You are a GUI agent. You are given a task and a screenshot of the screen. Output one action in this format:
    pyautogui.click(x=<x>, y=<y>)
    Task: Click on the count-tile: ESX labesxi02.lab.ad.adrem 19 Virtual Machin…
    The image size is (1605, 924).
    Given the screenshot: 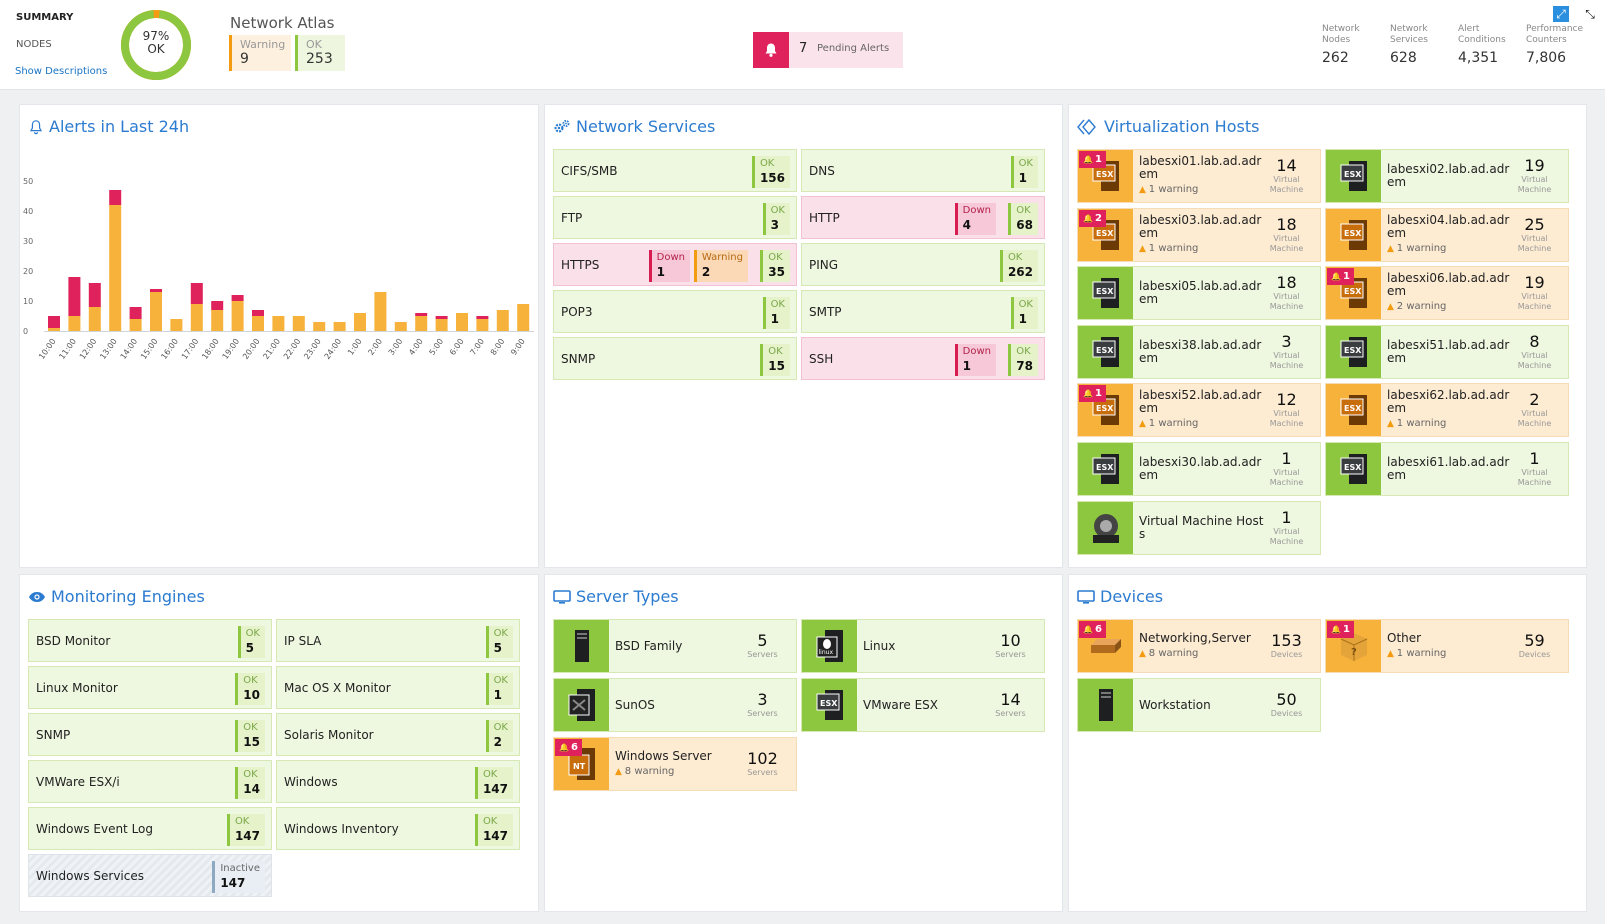 What is the action you would take?
    pyautogui.click(x=1447, y=176)
    